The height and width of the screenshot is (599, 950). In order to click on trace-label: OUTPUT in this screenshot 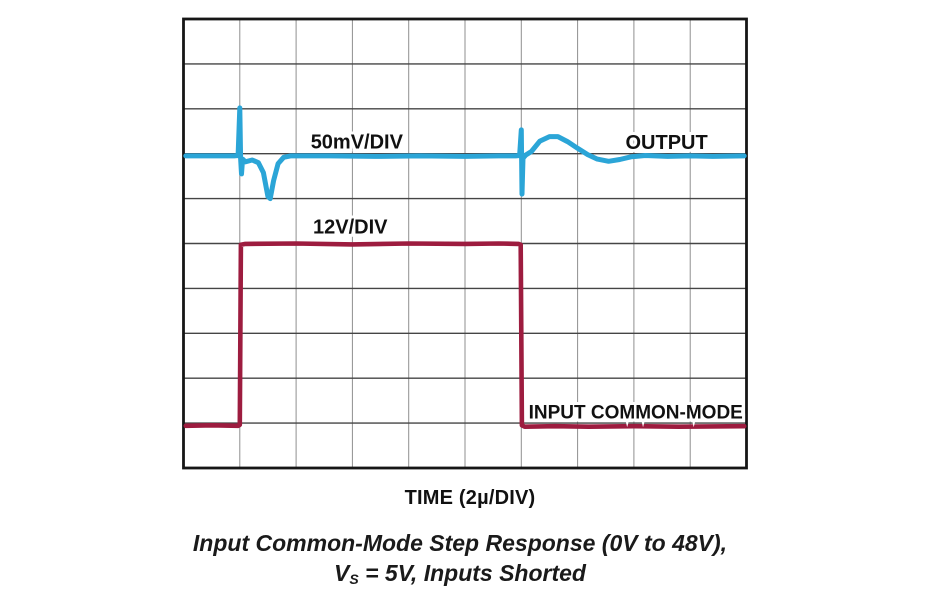, I will do `click(667, 143)`.